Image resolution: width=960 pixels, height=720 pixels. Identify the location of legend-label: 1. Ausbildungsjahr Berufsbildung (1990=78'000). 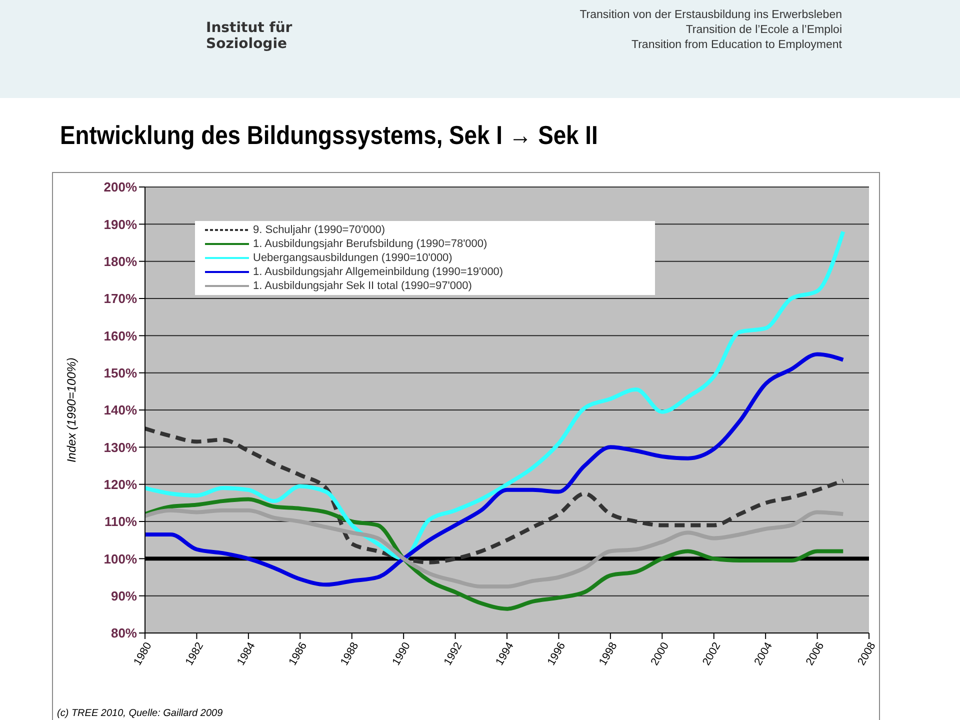
(370, 244).